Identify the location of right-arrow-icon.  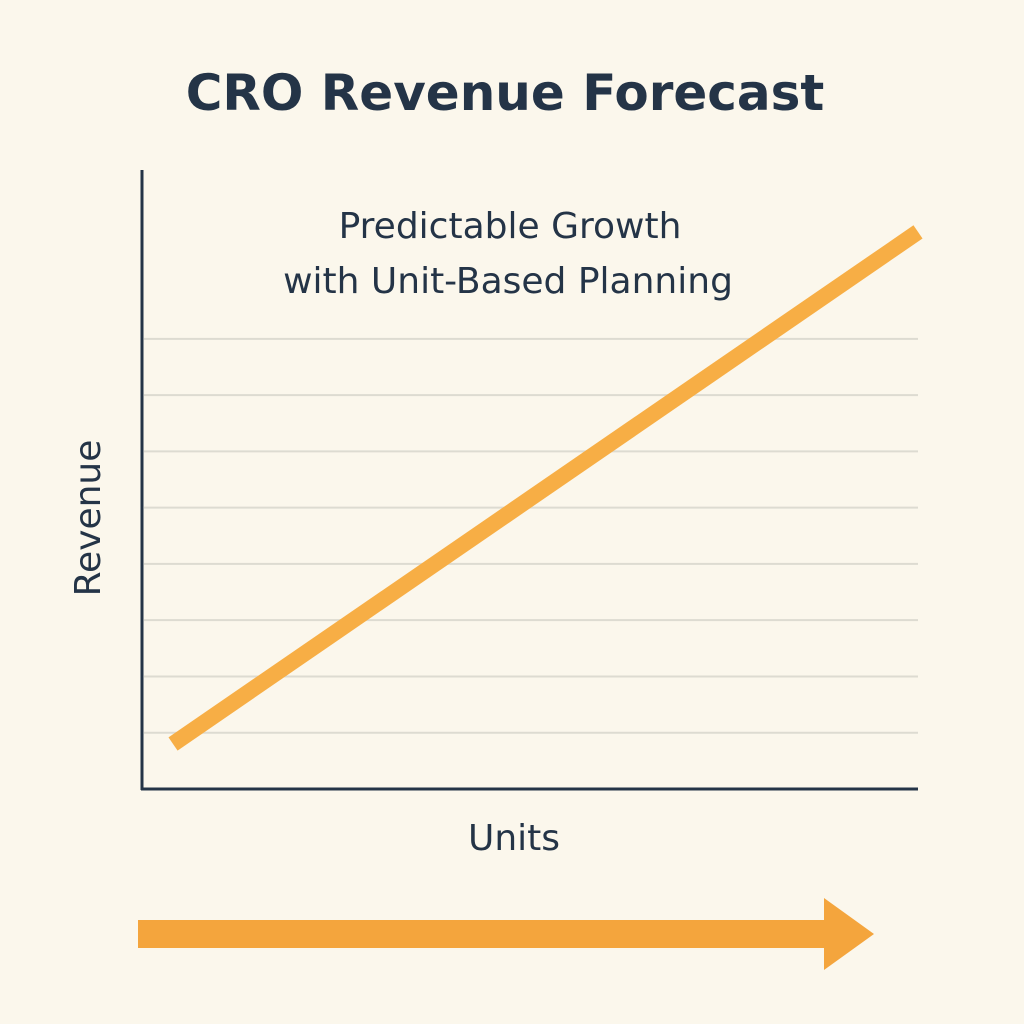
(506, 934).